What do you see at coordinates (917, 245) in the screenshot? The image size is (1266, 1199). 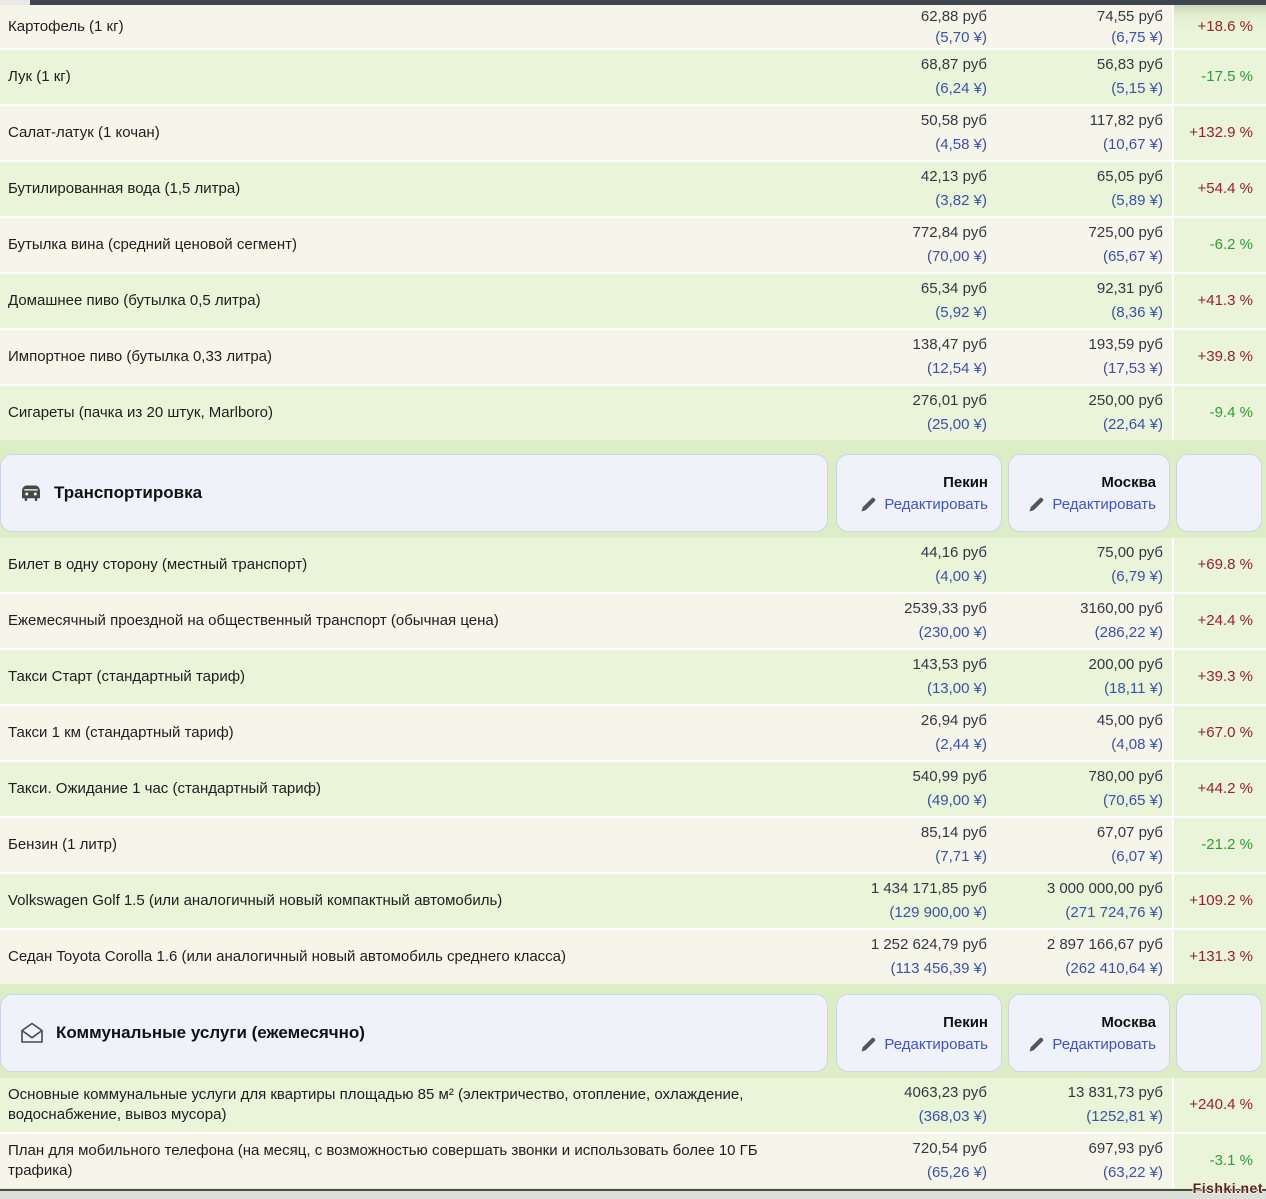 I see `price-beijing: 772,84 руб (70,00 ¥)` at bounding box center [917, 245].